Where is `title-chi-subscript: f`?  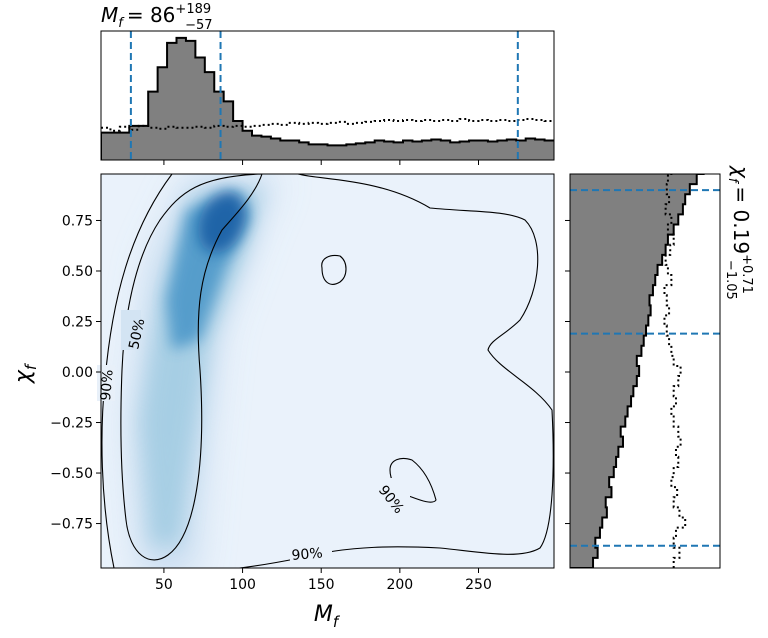 title-chi-subscript: f is located at coordinates (732, 181).